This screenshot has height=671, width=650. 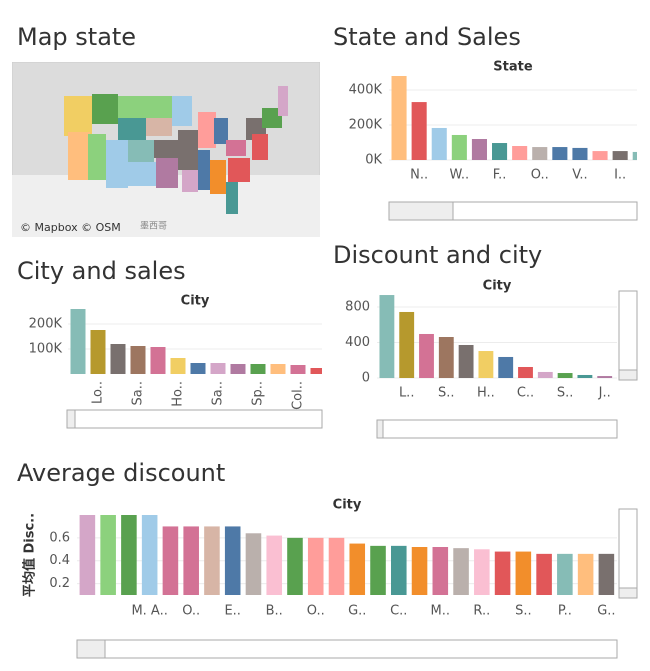 What do you see at coordinates (46, 349) in the screenshot?
I see `y-tick-label: 100K` at bounding box center [46, 349].